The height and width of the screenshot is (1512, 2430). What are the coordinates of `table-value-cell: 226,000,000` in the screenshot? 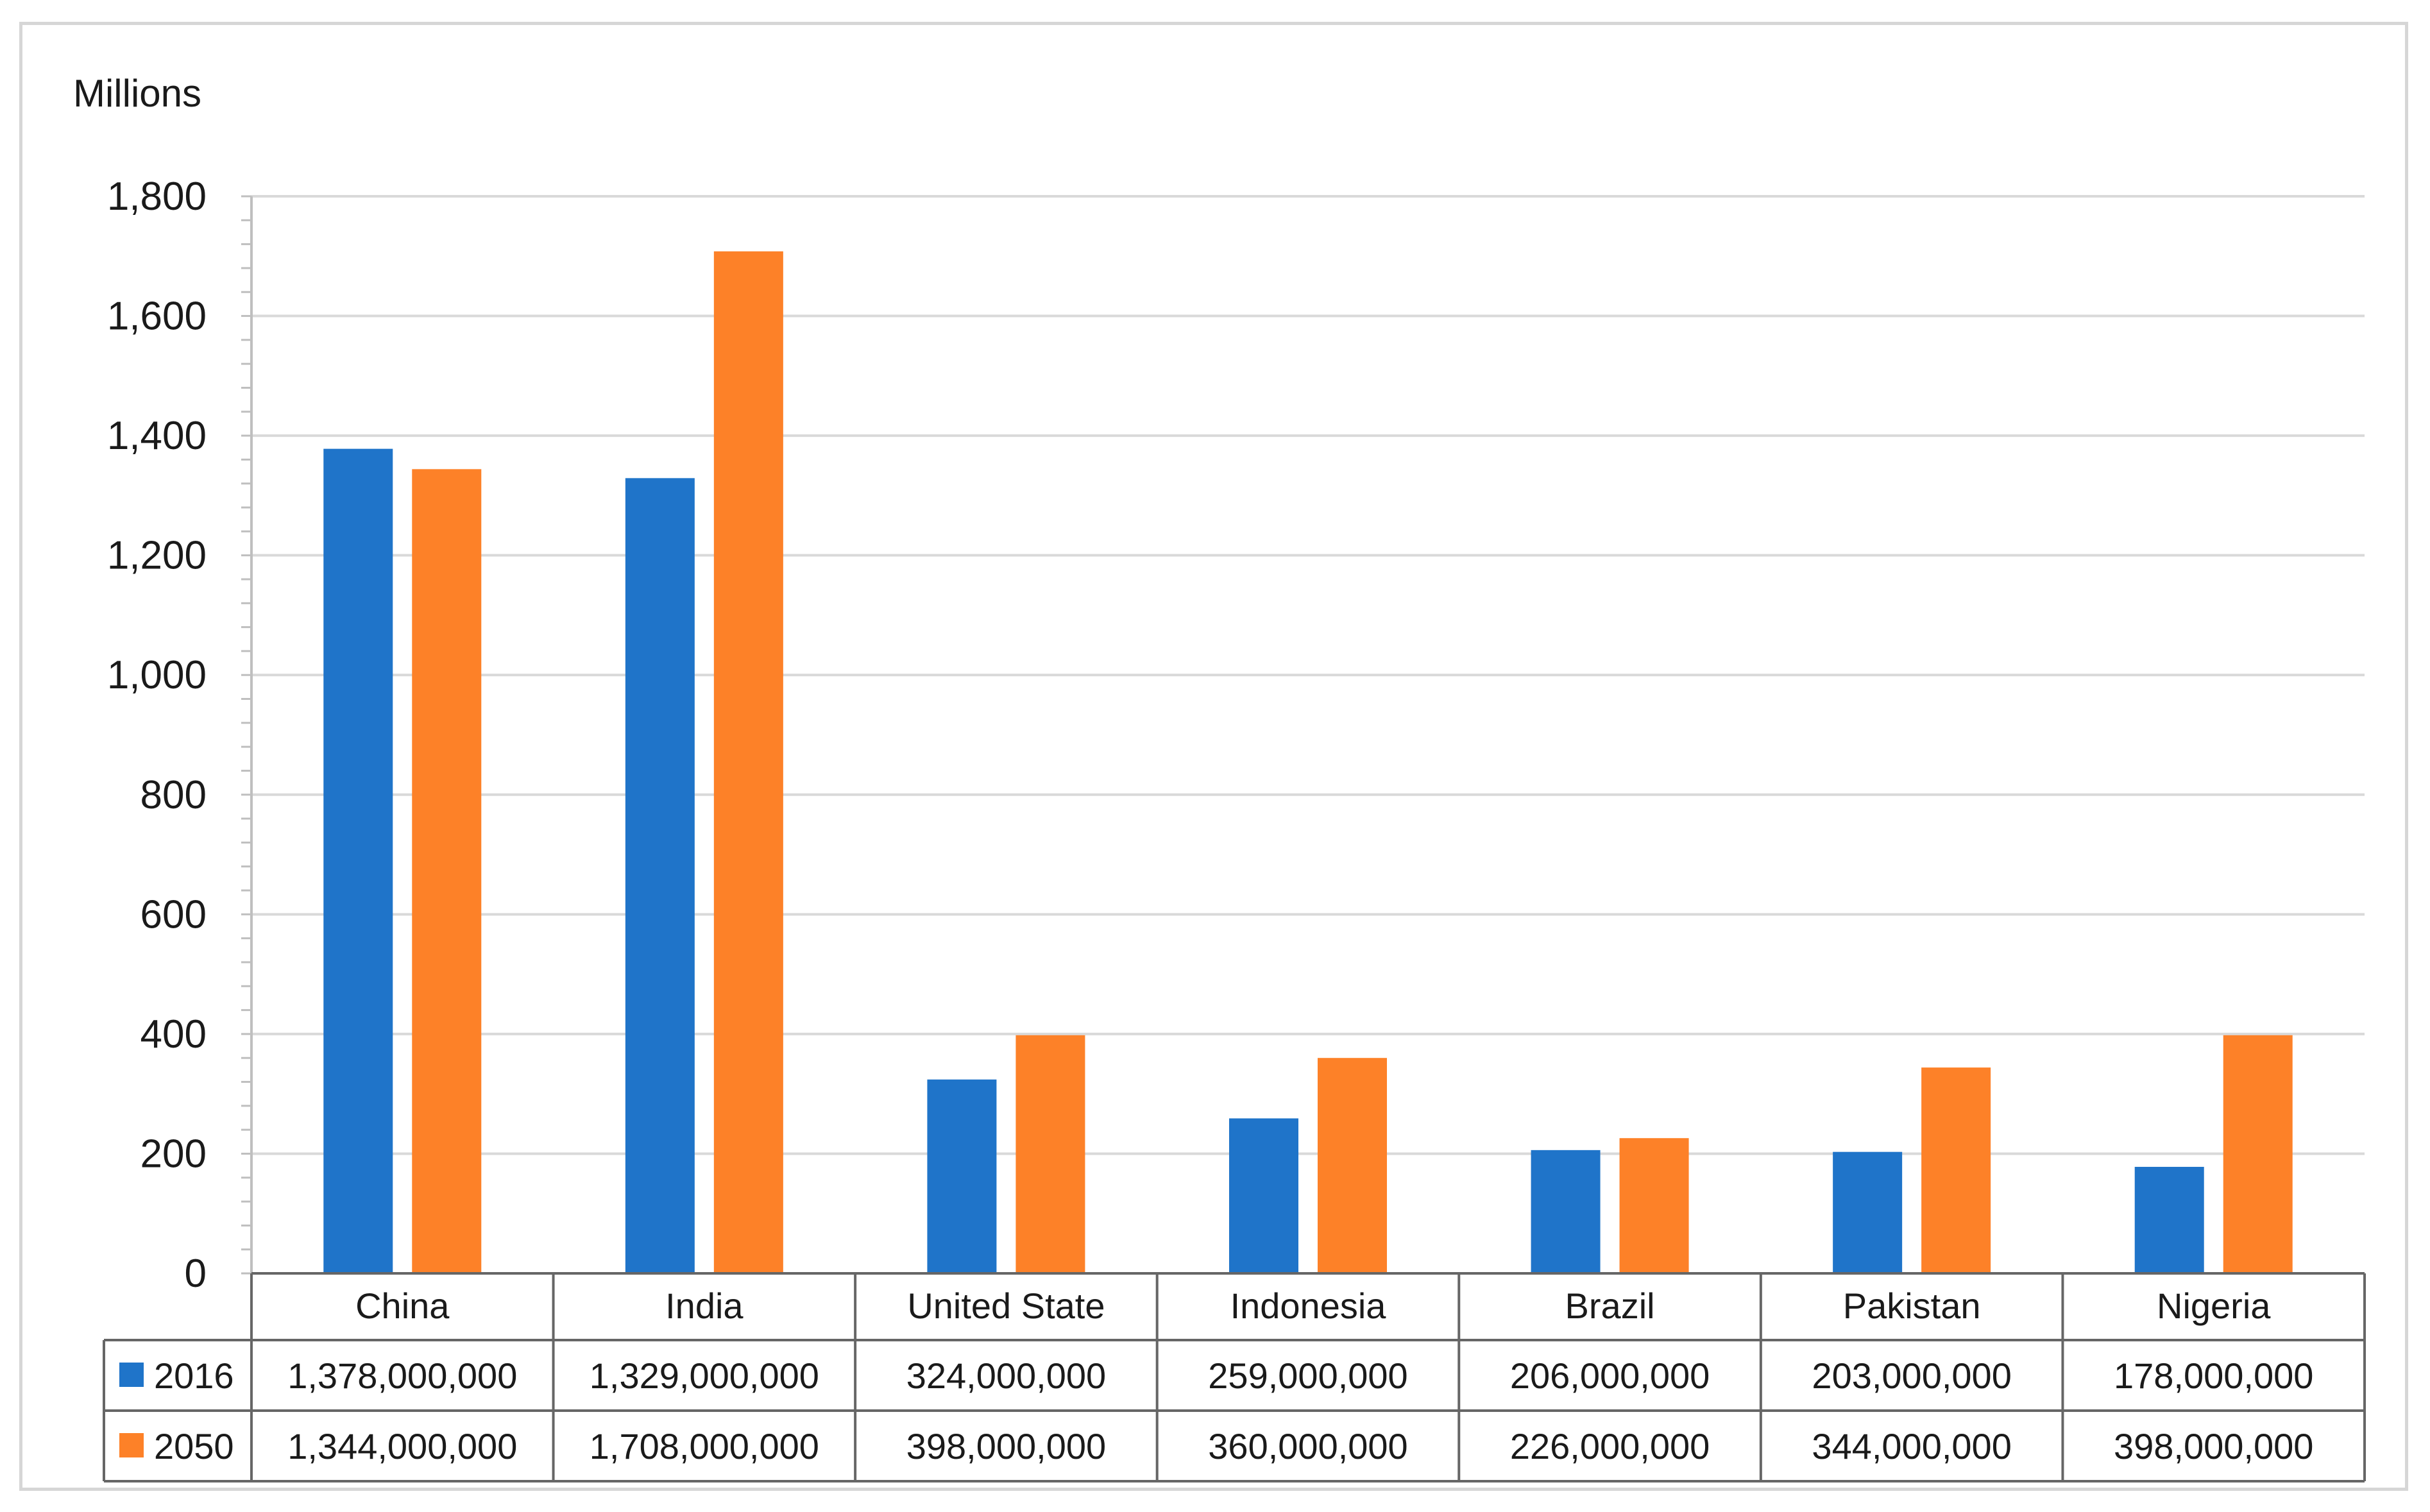 It's located at (1610, 1446).